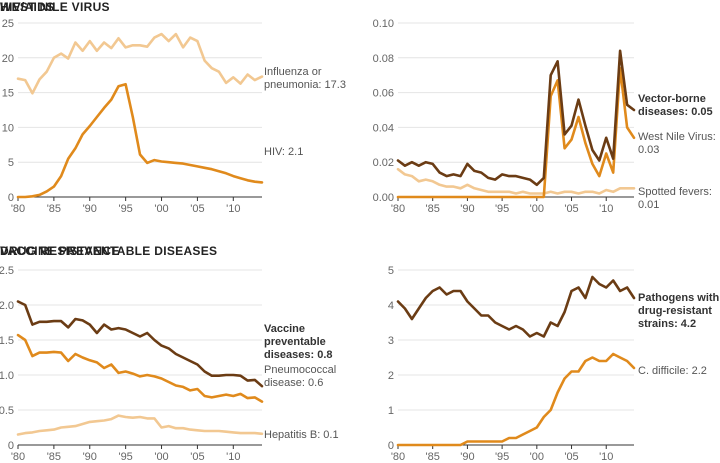  What do you see at coordinates (298, 342) in the screenshot?
I see `series-label: Vaccine preventable diseases: 0.8` at bounding box center [298, 342].